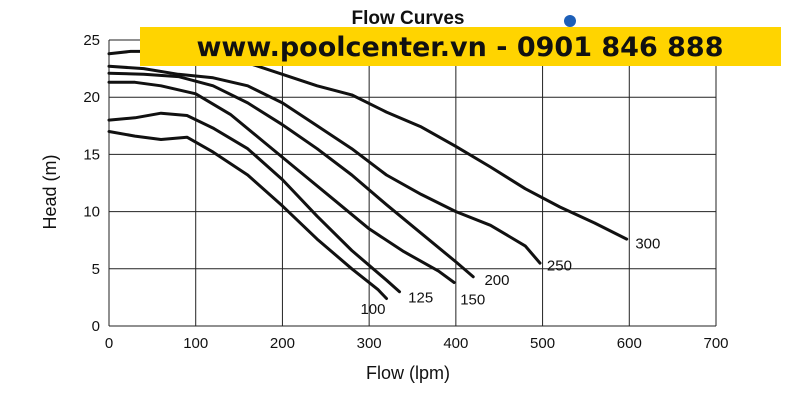 The image size is (800, 400). Describe the element at coordinates (629, 343) in the screenshot. I see `x-tick-label: 600` at that location.